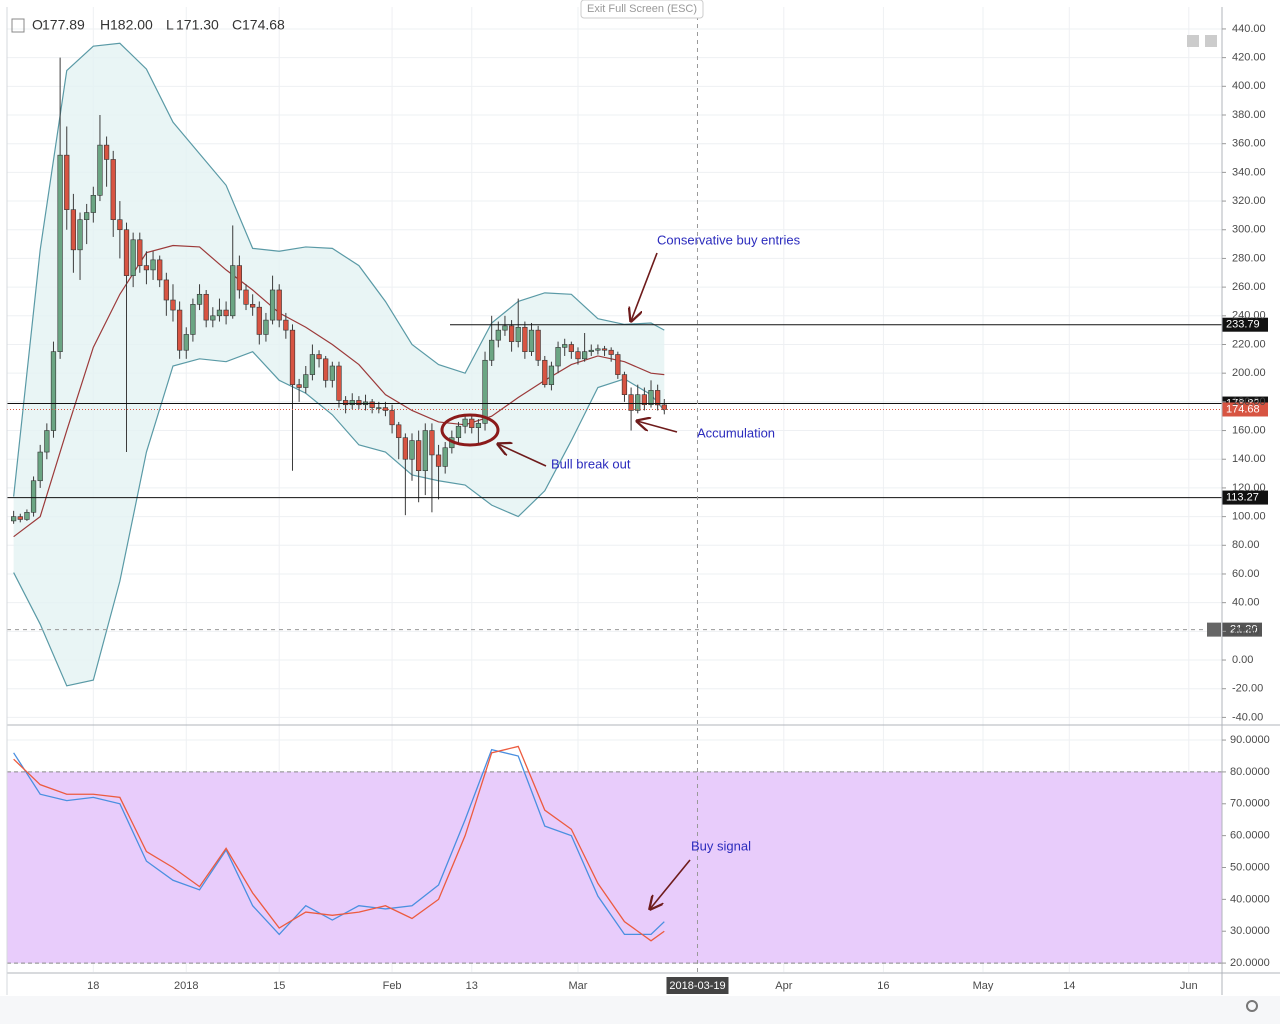  What do you see at coordinates (522, 455) in the screenshot?
I see `arrow` at bounding box center [522, 455].